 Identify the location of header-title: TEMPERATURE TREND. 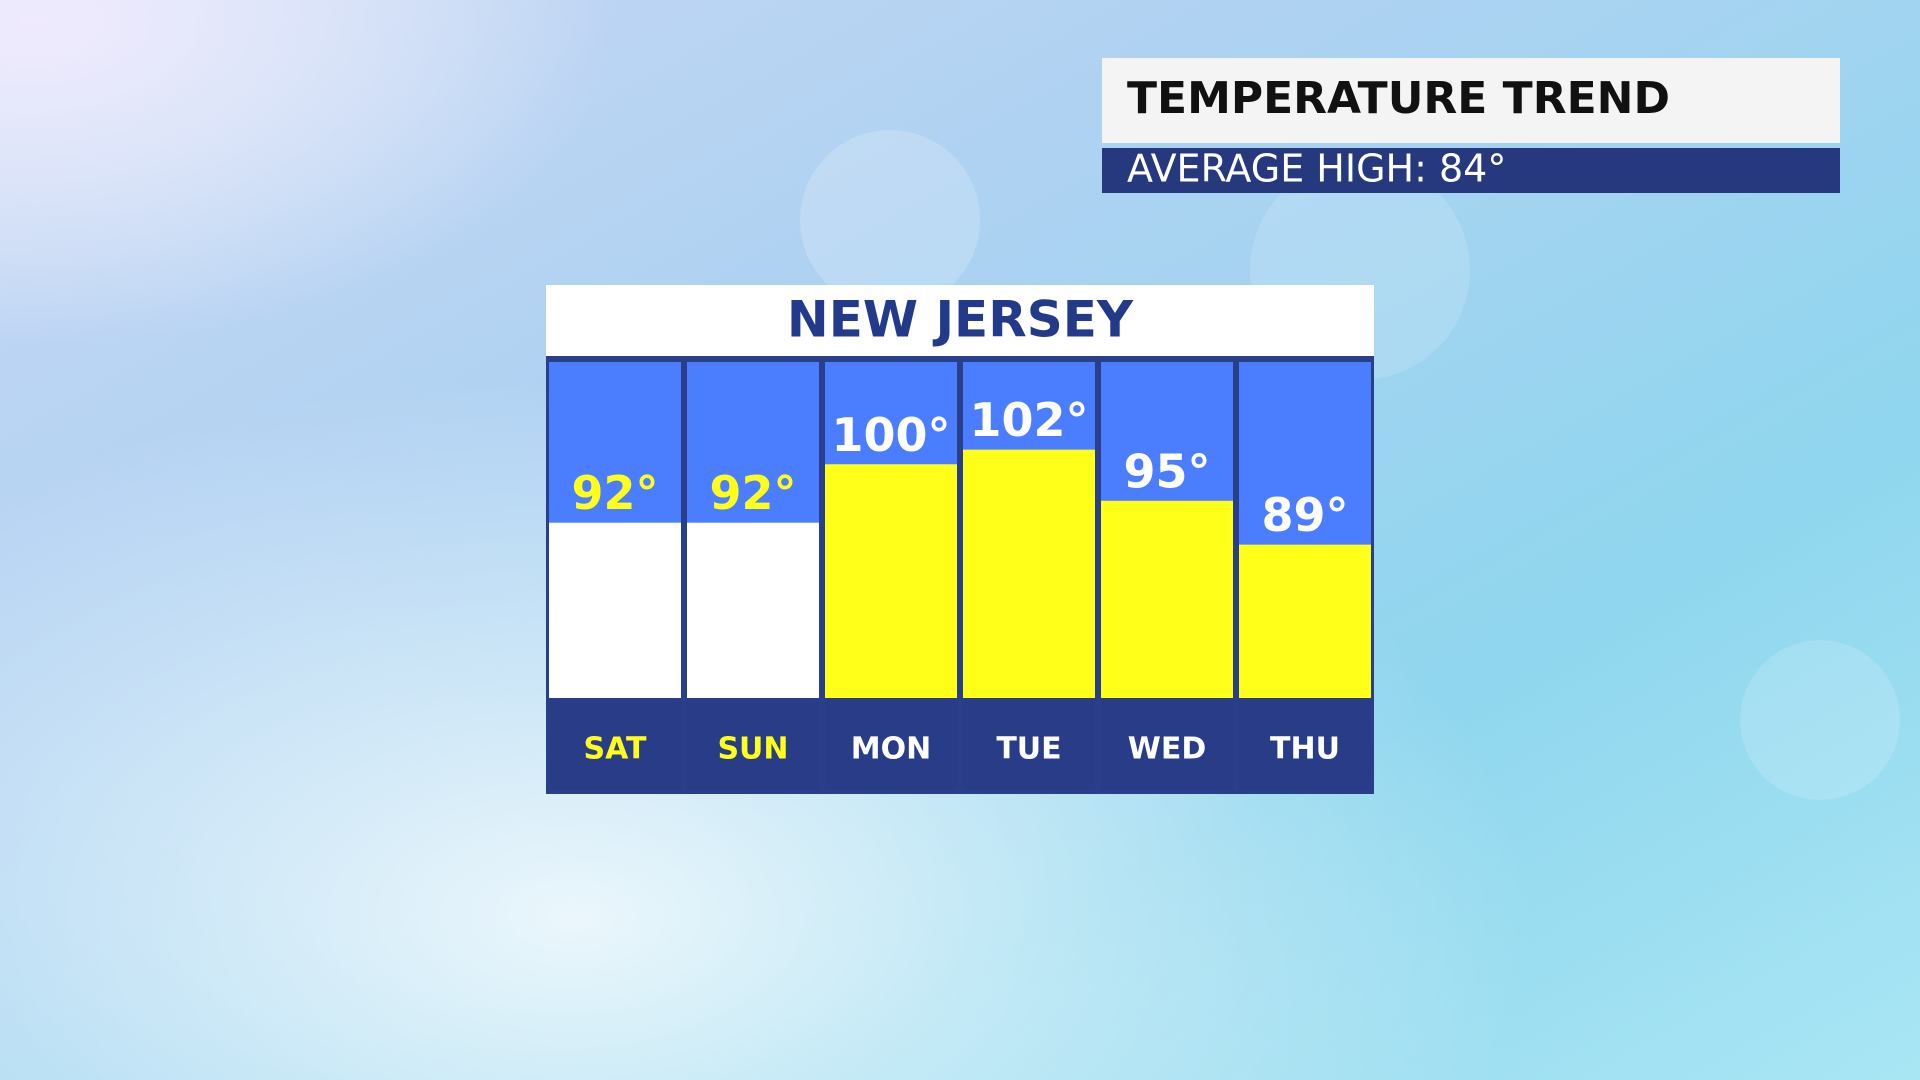
(1398, 98).